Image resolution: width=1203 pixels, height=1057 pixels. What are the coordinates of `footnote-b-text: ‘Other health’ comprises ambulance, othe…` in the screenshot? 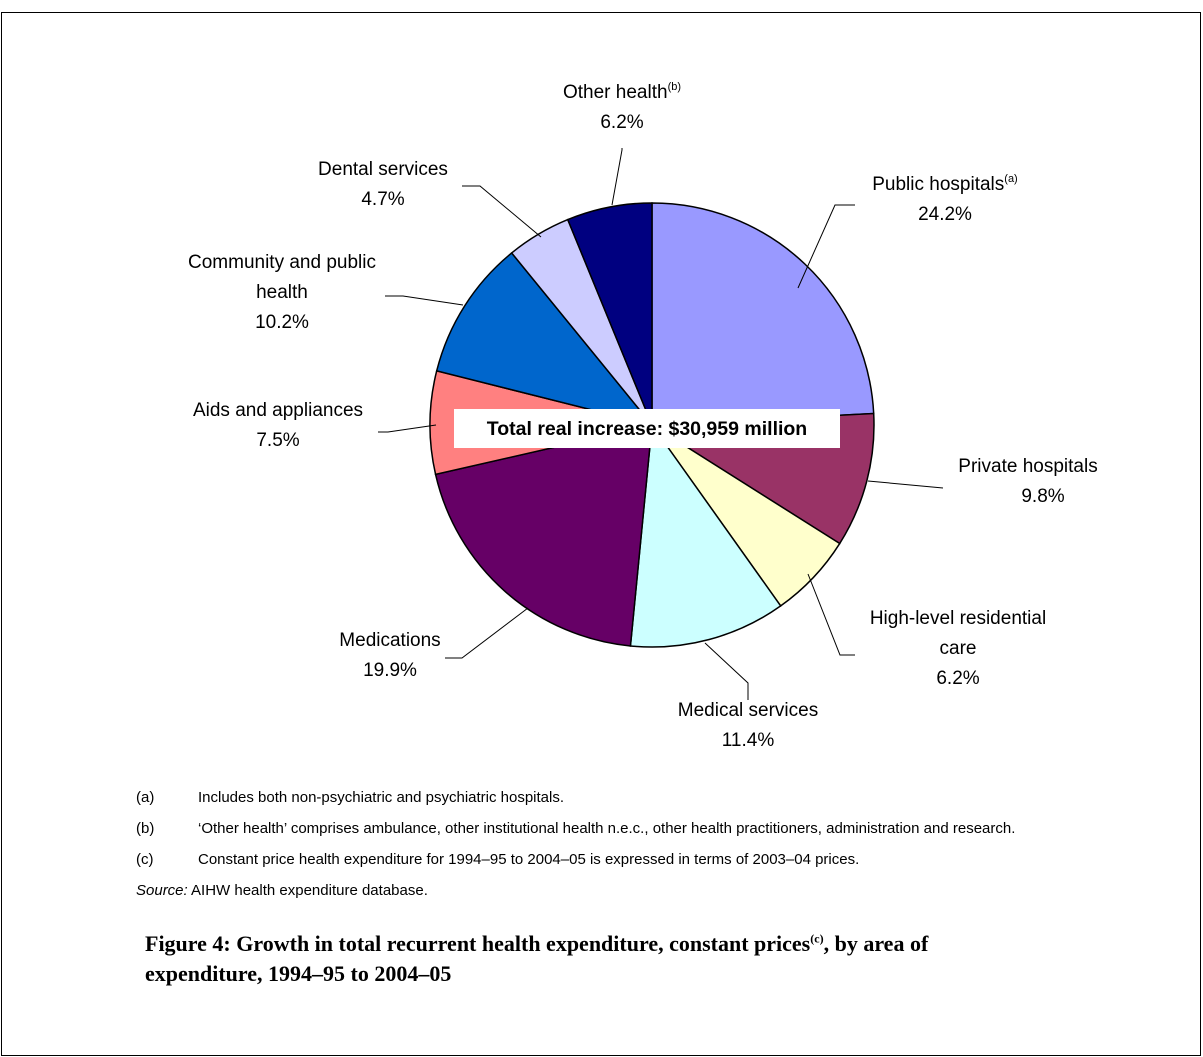 It's located at (607, 828).